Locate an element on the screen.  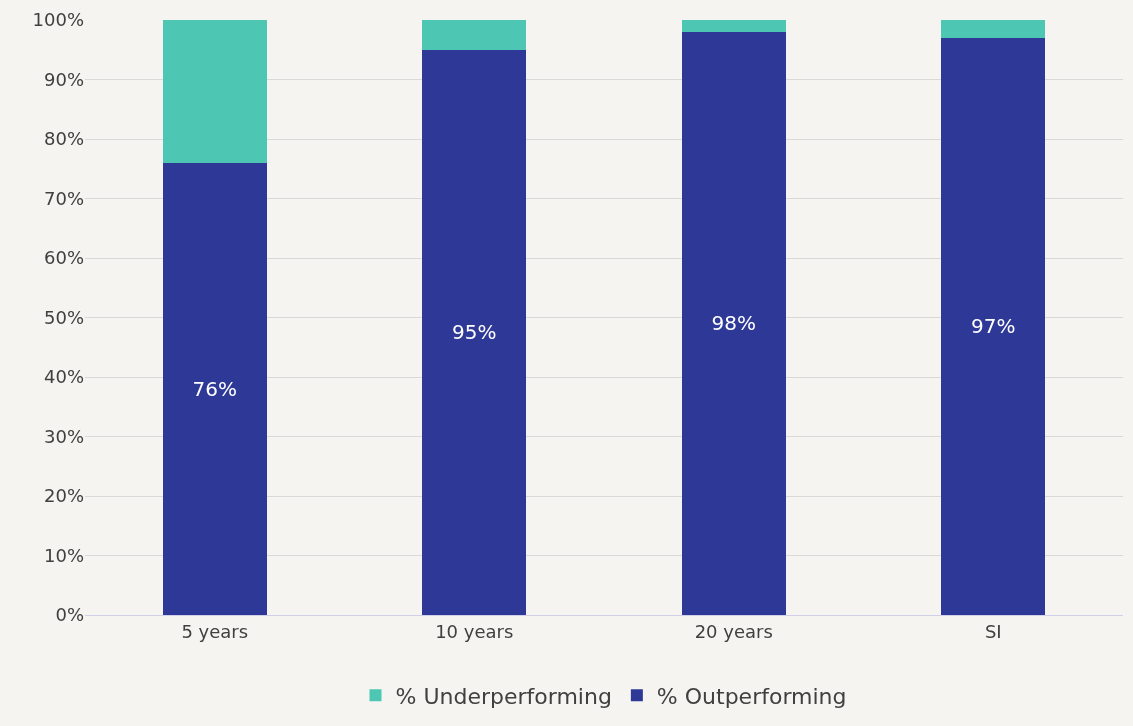
y-tick-label: 80% is located at coordinates (63, 139).